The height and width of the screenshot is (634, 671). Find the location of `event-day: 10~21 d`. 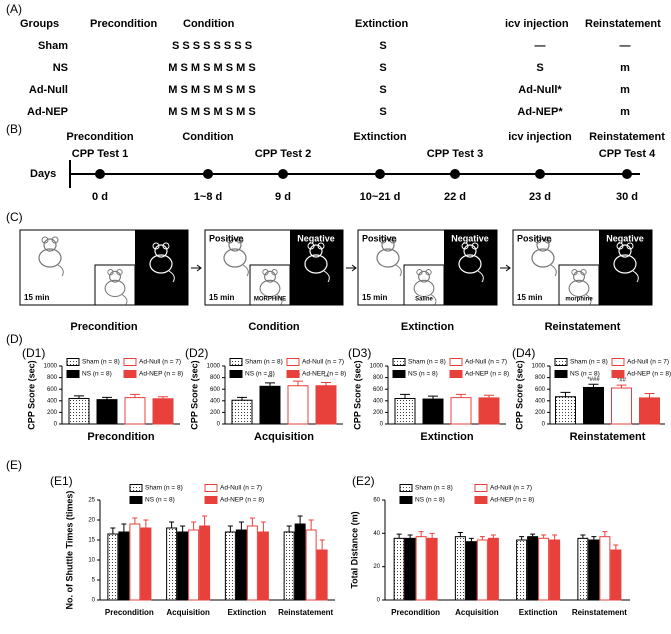

event-day: 10~21 d is located at coordinates (380, 197).